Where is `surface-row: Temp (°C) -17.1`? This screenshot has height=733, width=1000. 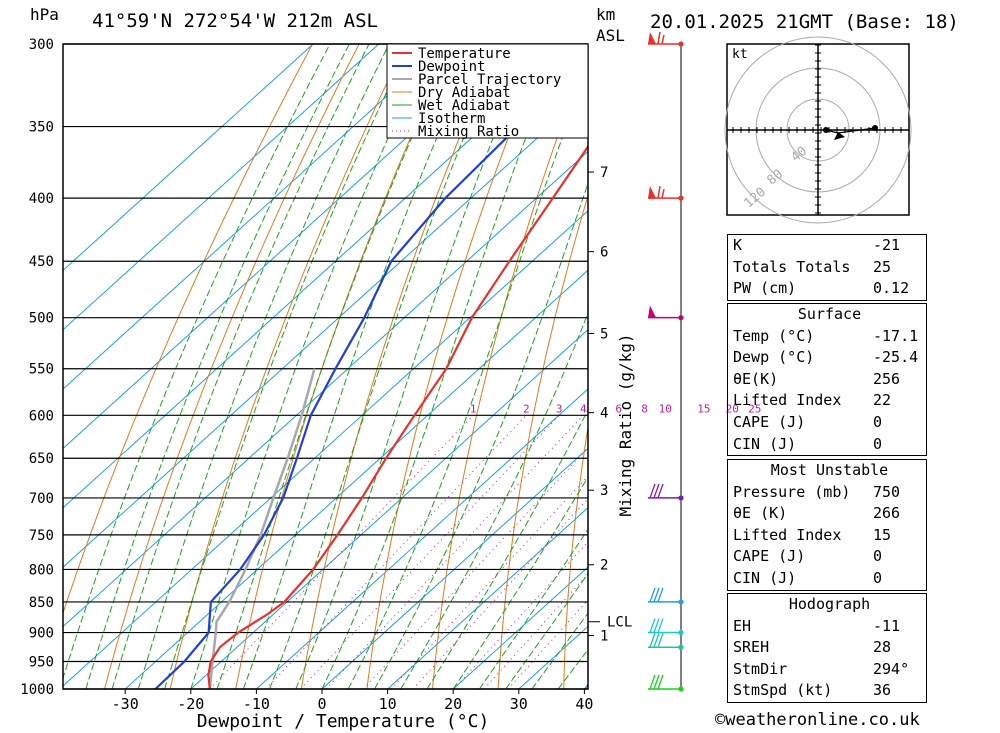 surface-row: Temp (°C) -17.1 is located at coordinates (827, 337).